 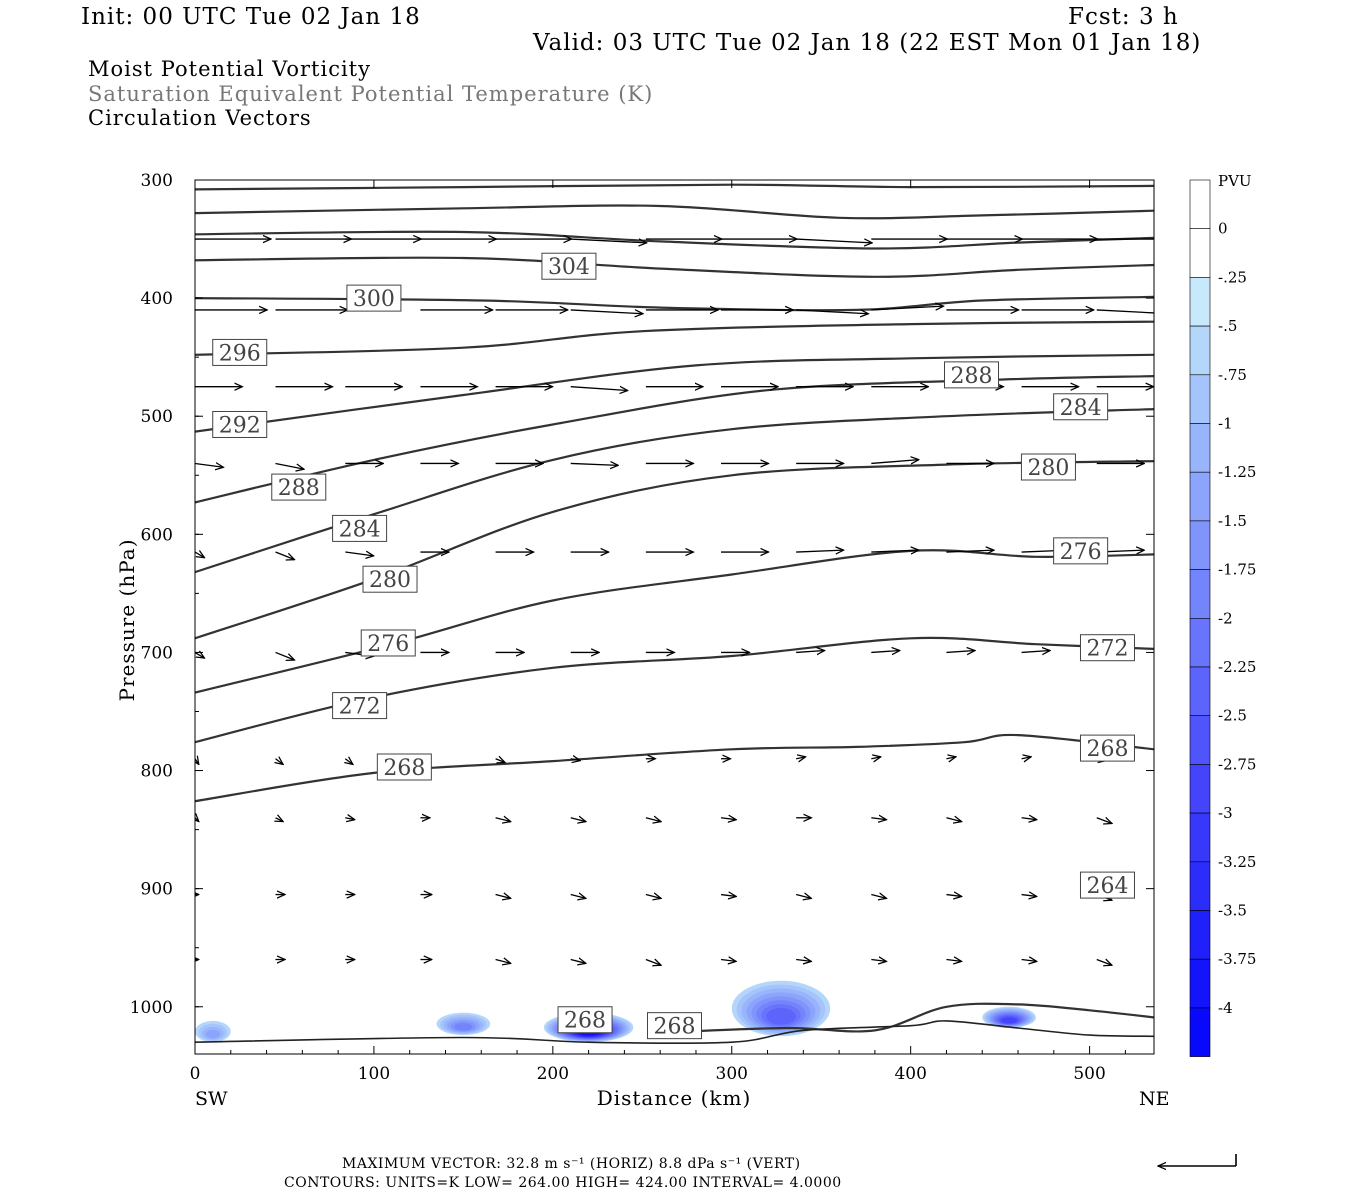 I want to click on contour-label: 264, so click(x=1107, y=885).